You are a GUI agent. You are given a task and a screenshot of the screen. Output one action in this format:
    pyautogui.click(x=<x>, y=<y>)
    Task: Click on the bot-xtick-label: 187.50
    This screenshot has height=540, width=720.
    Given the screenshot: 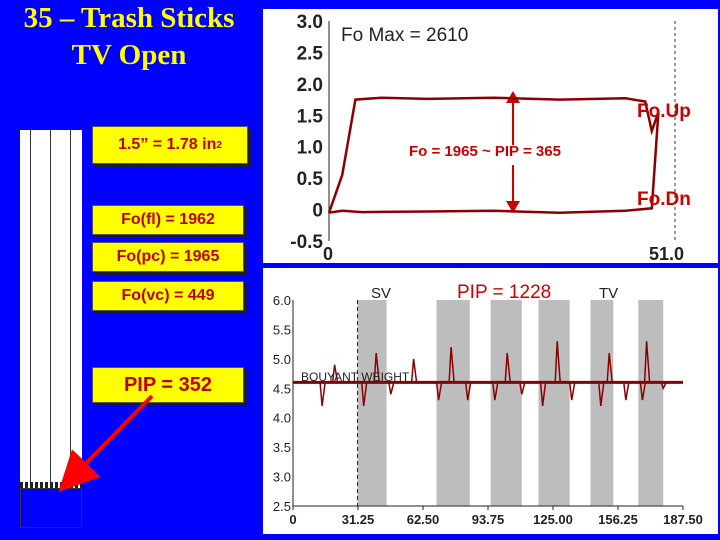 What is the action you would take?
    pyautogui.click(x=683, y=519)
    